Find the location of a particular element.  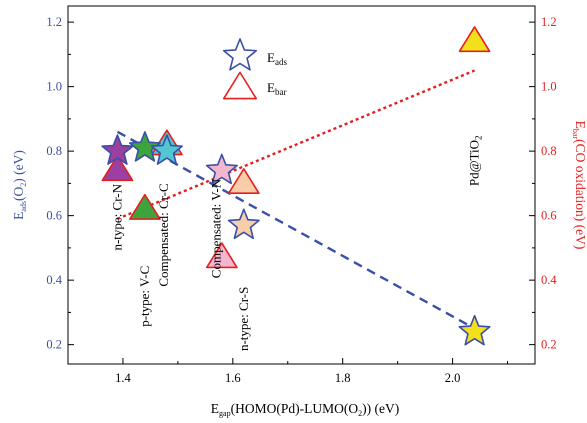

annotation-label: Pd@TiO2 is located at coordinates (475, 160).